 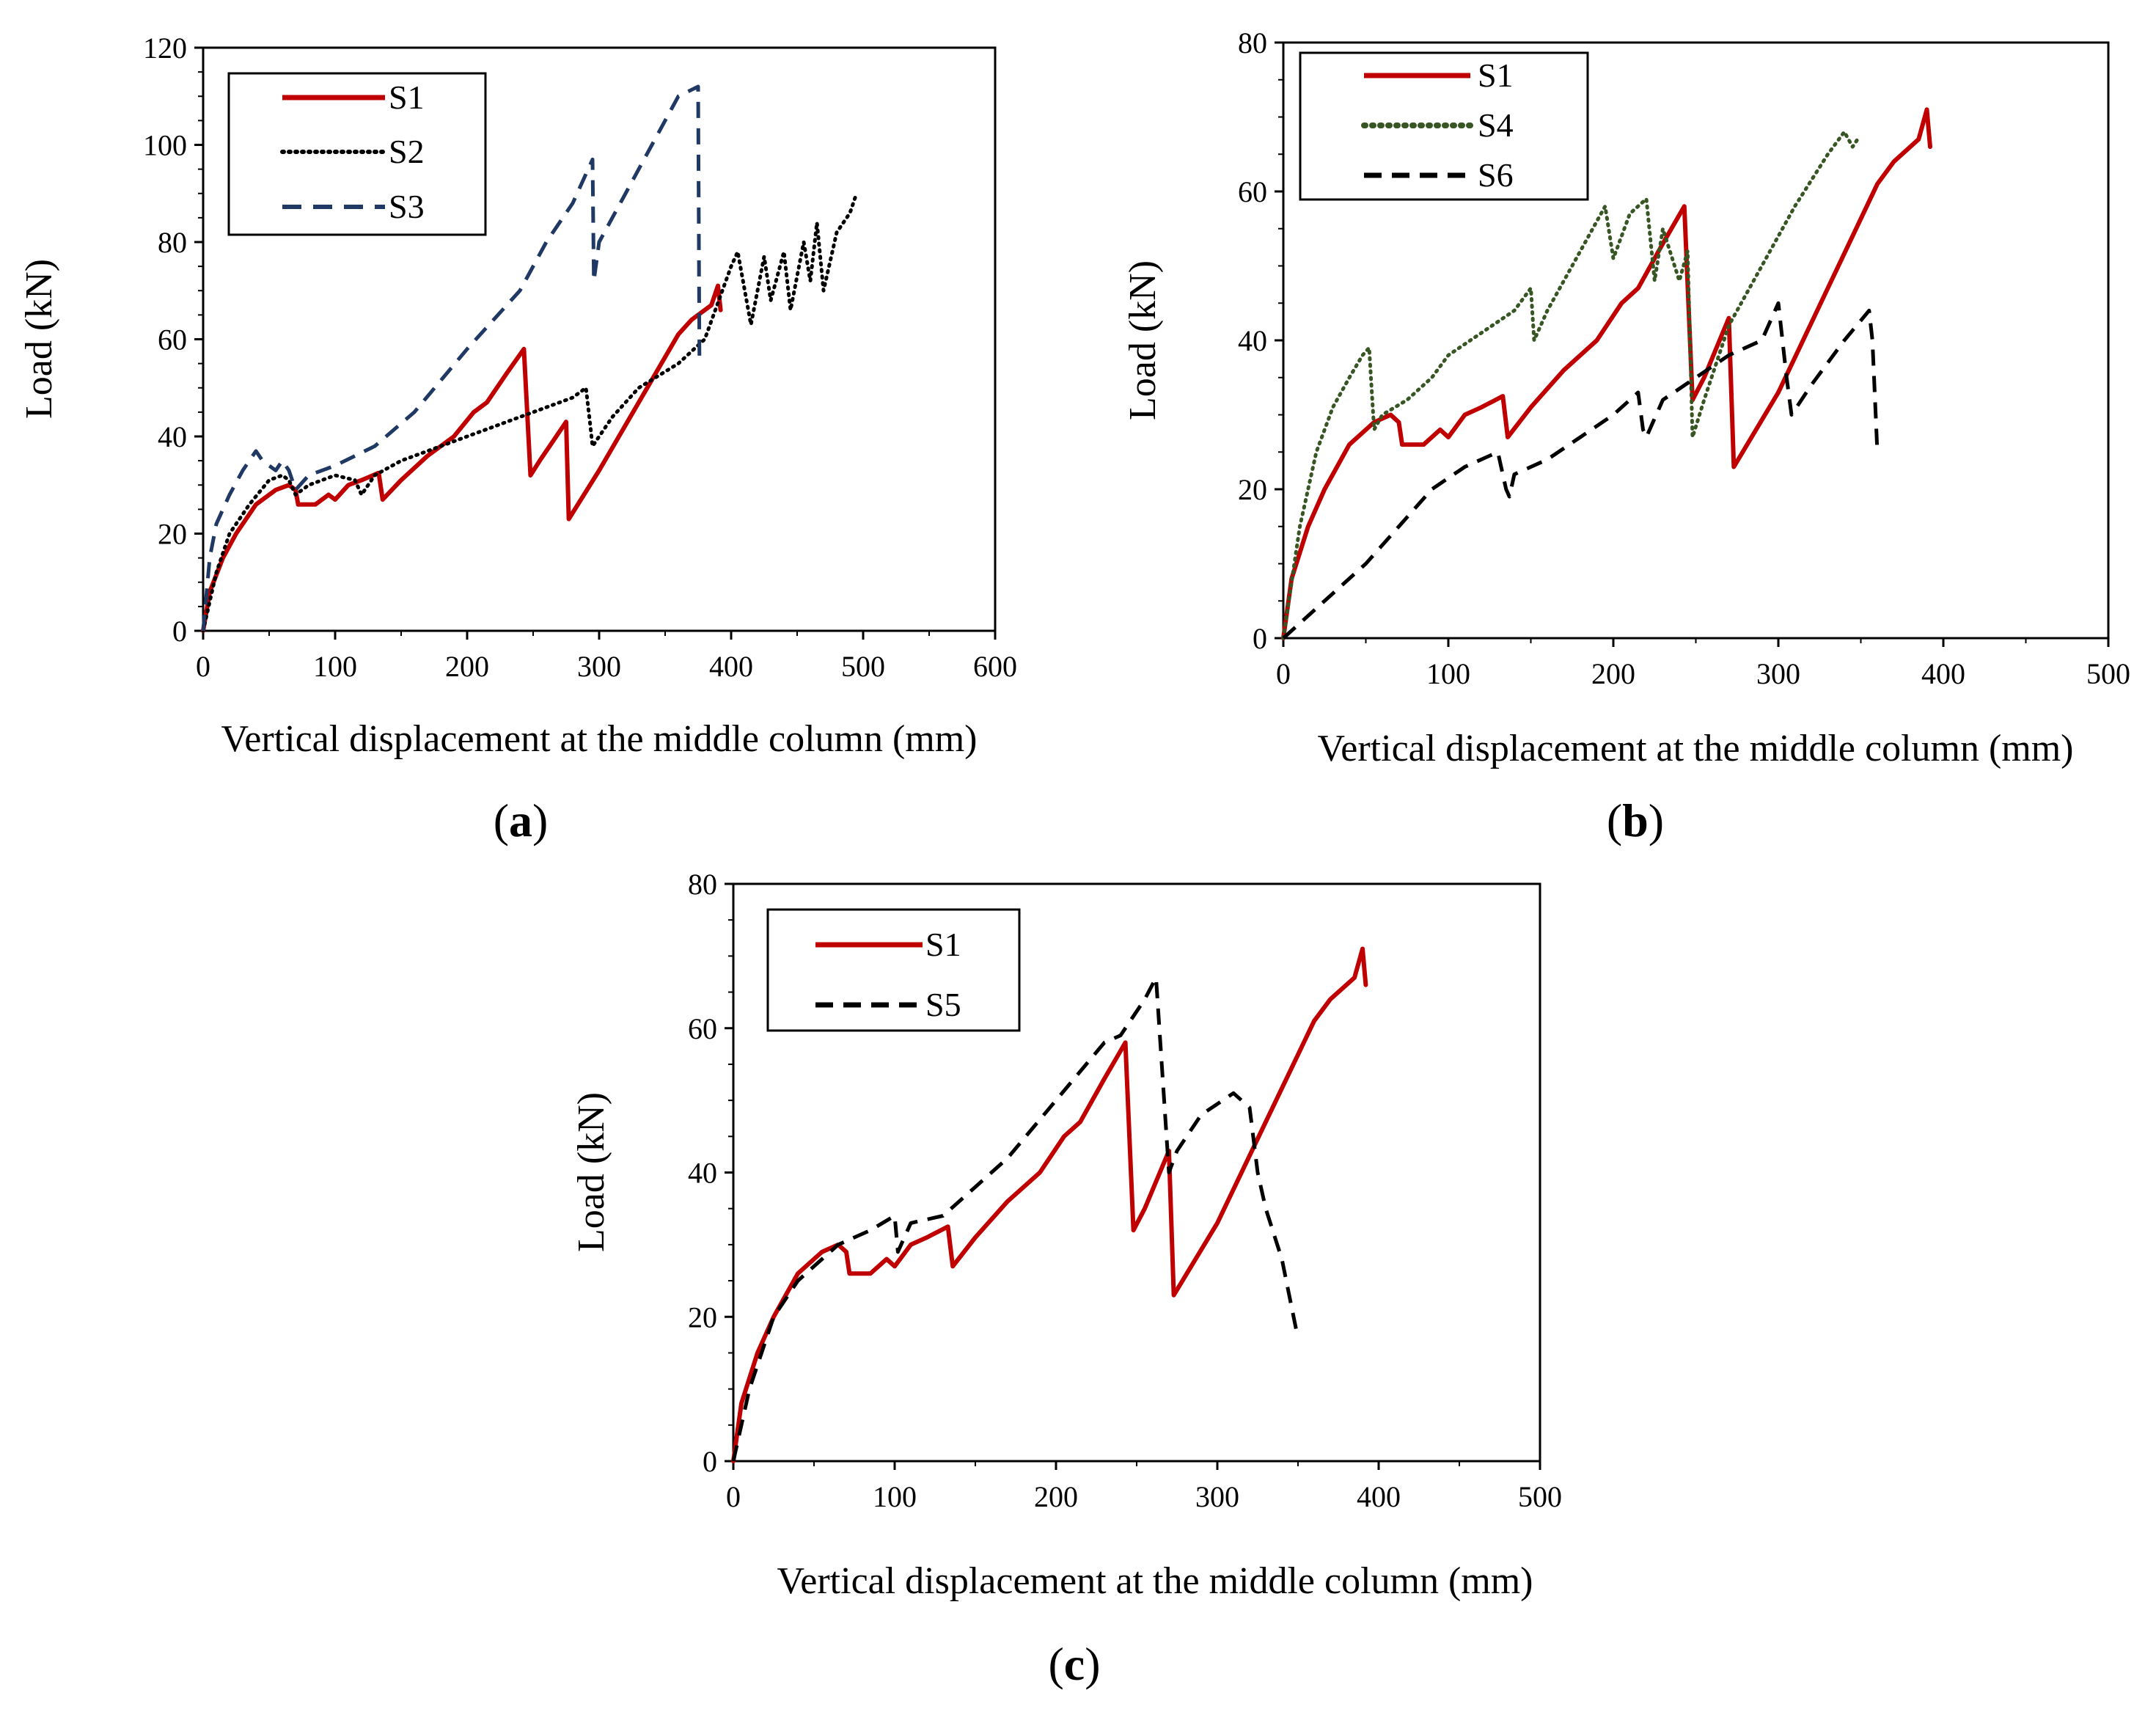 What do you see at coordinates (467, 666) in the screenshot?
I see `panel-a-x-tick-label-200: 200` at bounding box center [467, 666].